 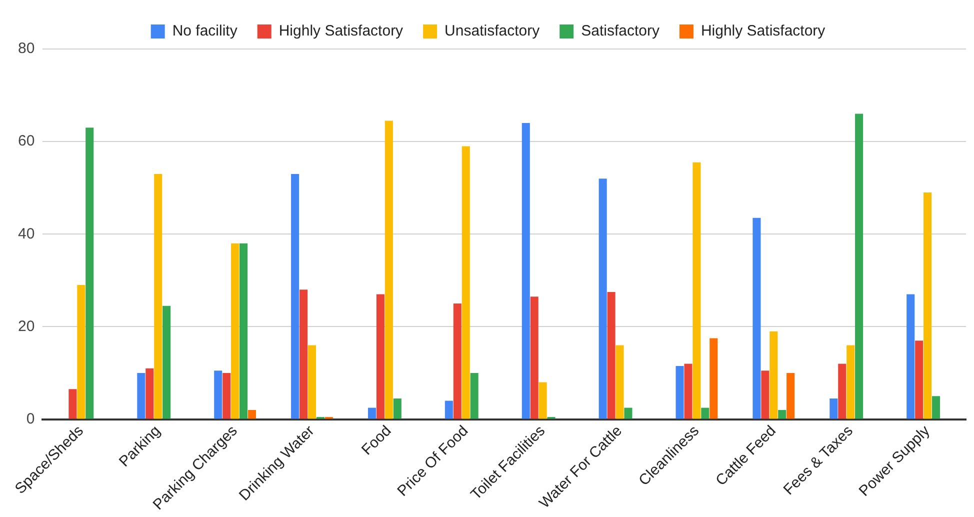 What do you see at coordinates (26, 326) in the screenshot?
I see `y-tick-label: 20` at bounding box center [26, 326].